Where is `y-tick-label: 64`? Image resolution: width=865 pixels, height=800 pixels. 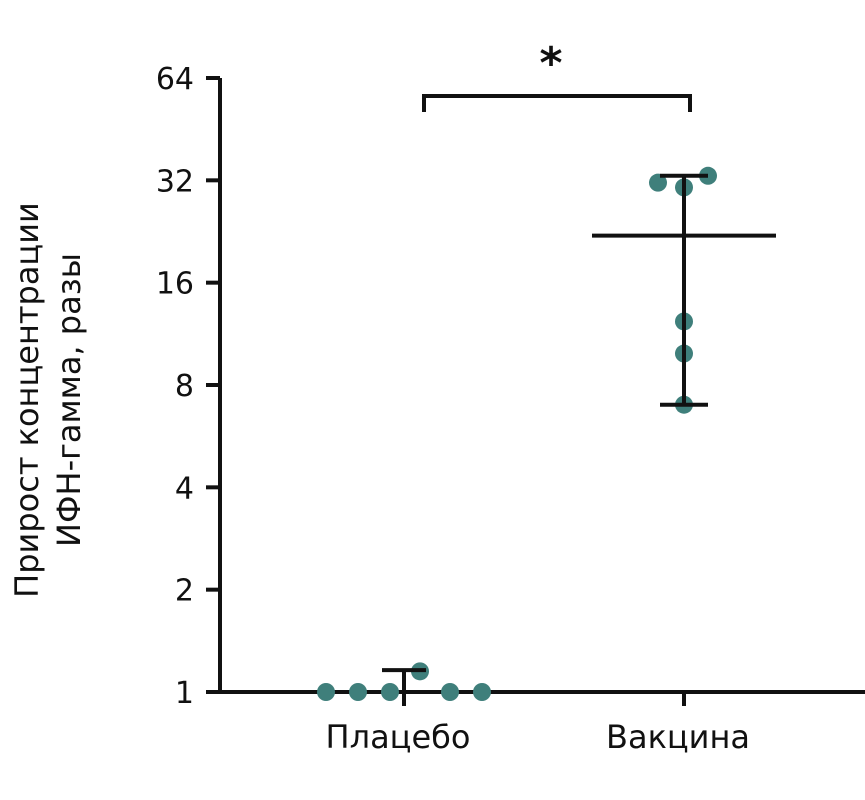
y-tick-label: 64 is located at coordinates (175, 79).